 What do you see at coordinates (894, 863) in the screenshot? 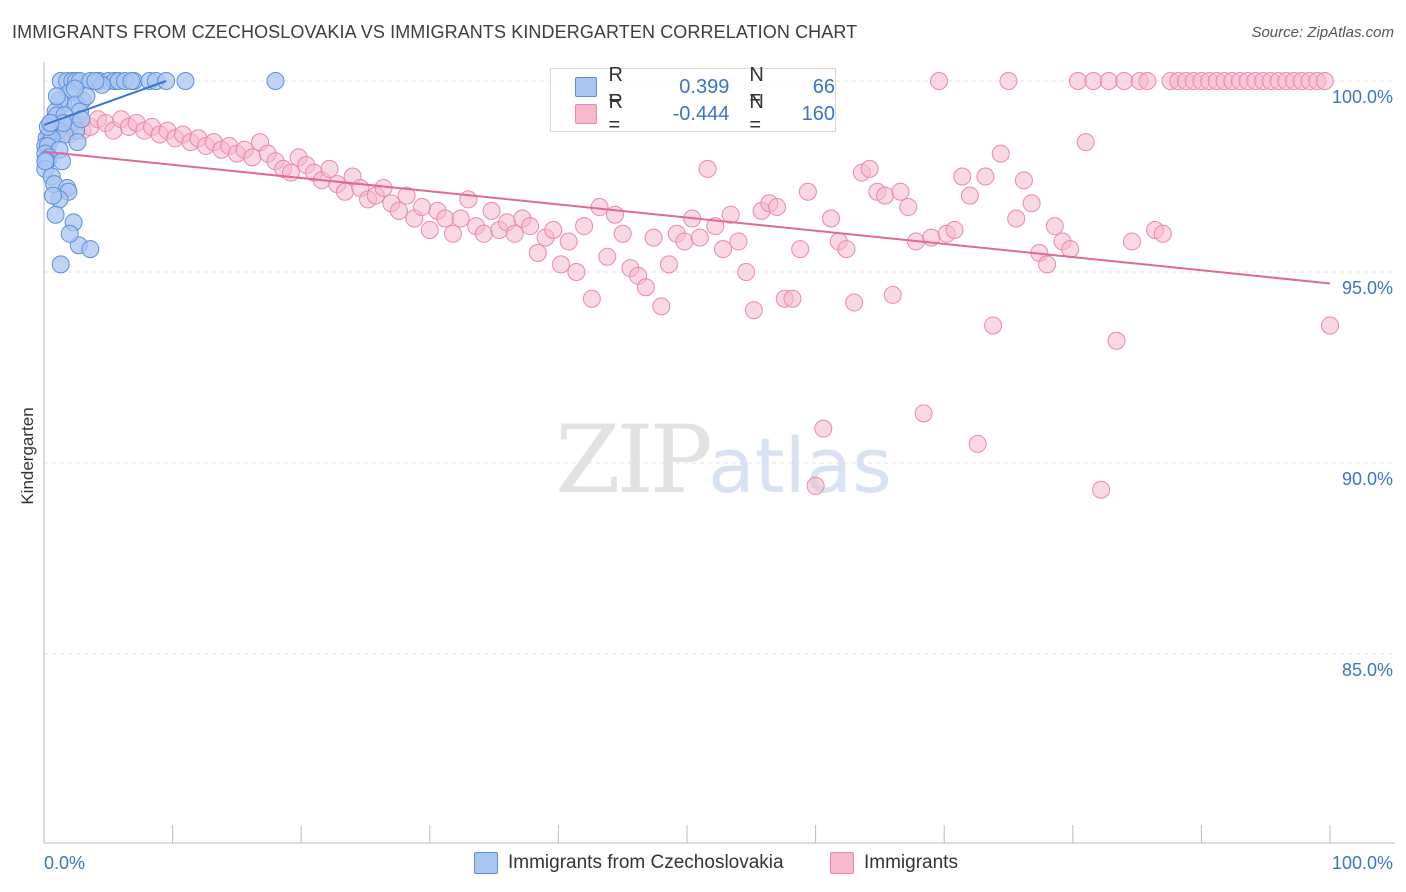
I see `bottom-legend-immigrants: Immigrants` at bounding box center [894, 863].